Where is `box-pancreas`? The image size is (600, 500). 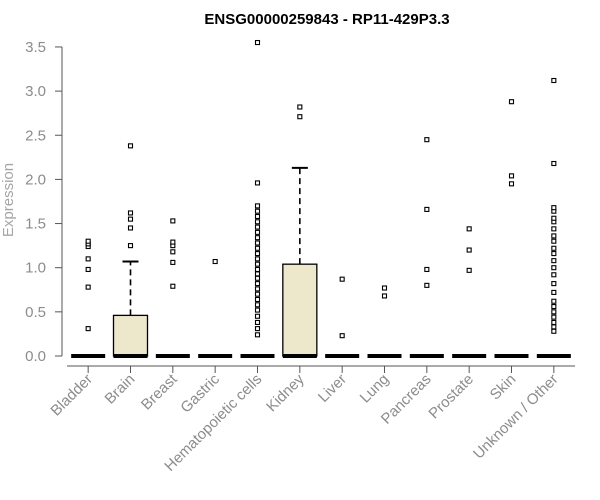
box-pancreas is located at coordinates (426, 247).